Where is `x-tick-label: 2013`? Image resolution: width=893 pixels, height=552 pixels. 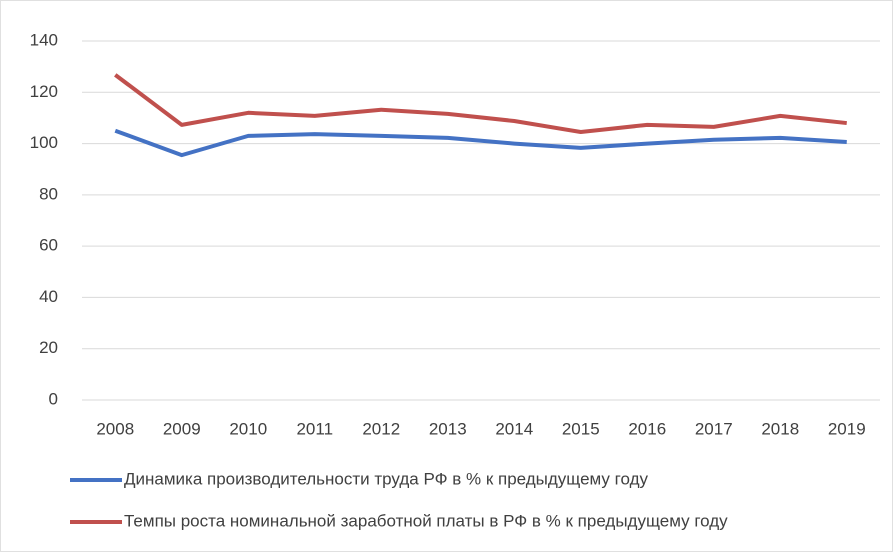 x-tick-label: 2013 is located at coordinates (448, 428).